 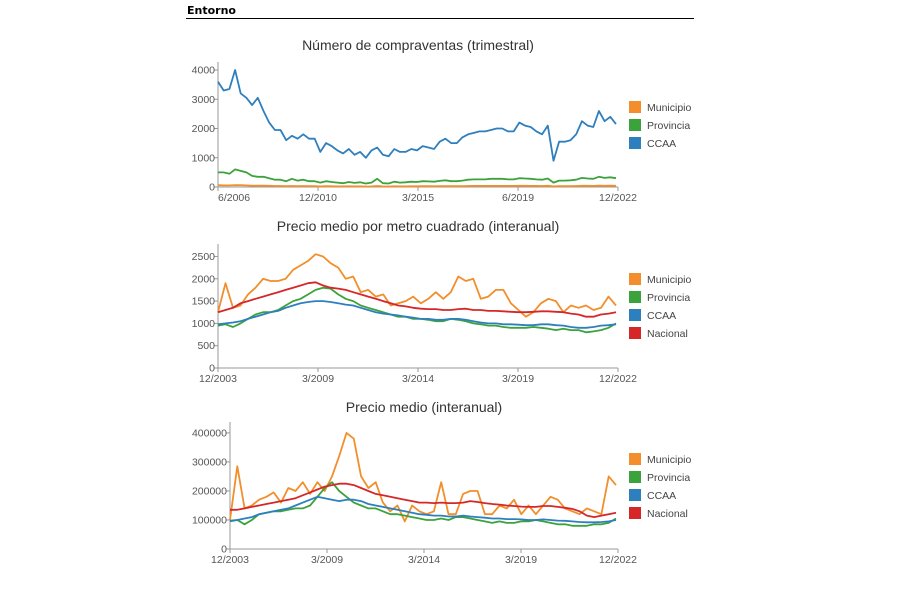 I want to click on y-tick-label: 2500, so click(x=204, y=257).